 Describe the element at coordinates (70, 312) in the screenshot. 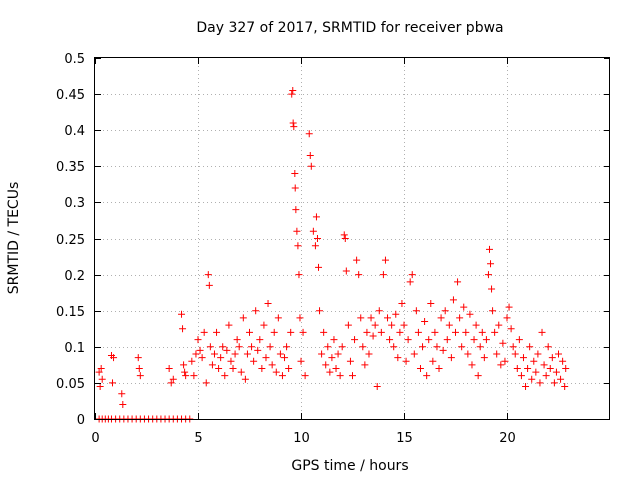

I see `y-tick-label: 0.15` at that location.